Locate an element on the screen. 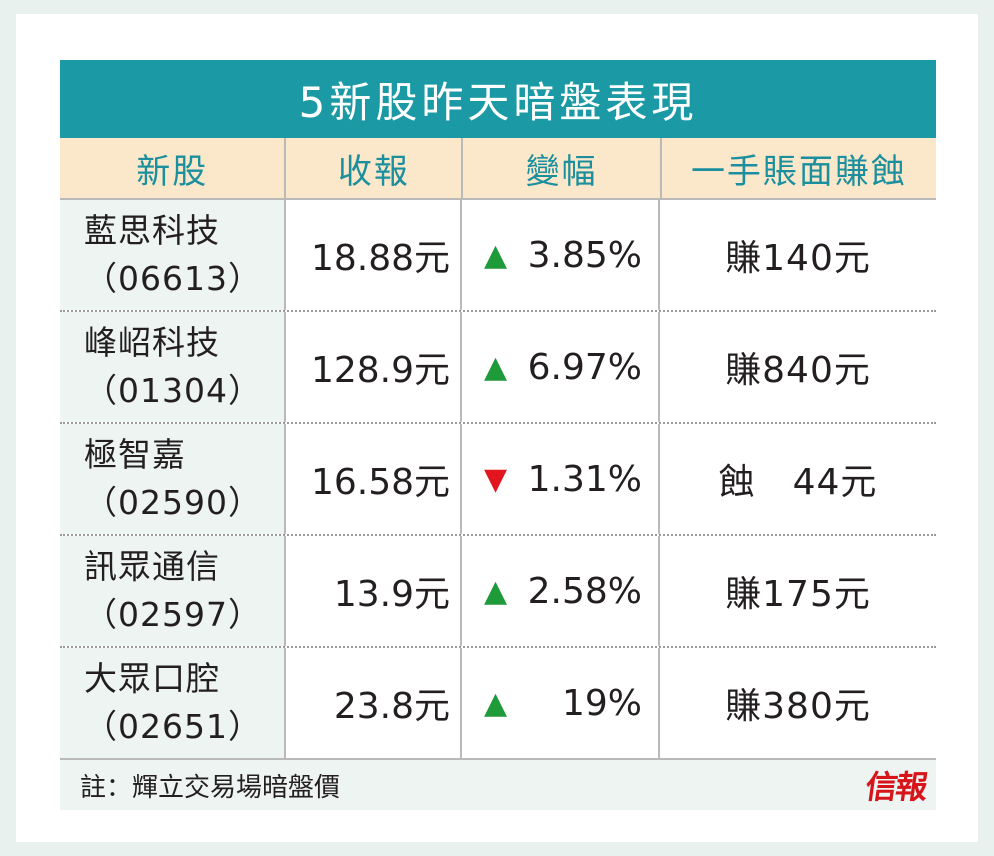 The image size is (994, 856). stock-code: （02597） is located at coordinates (173, 614).